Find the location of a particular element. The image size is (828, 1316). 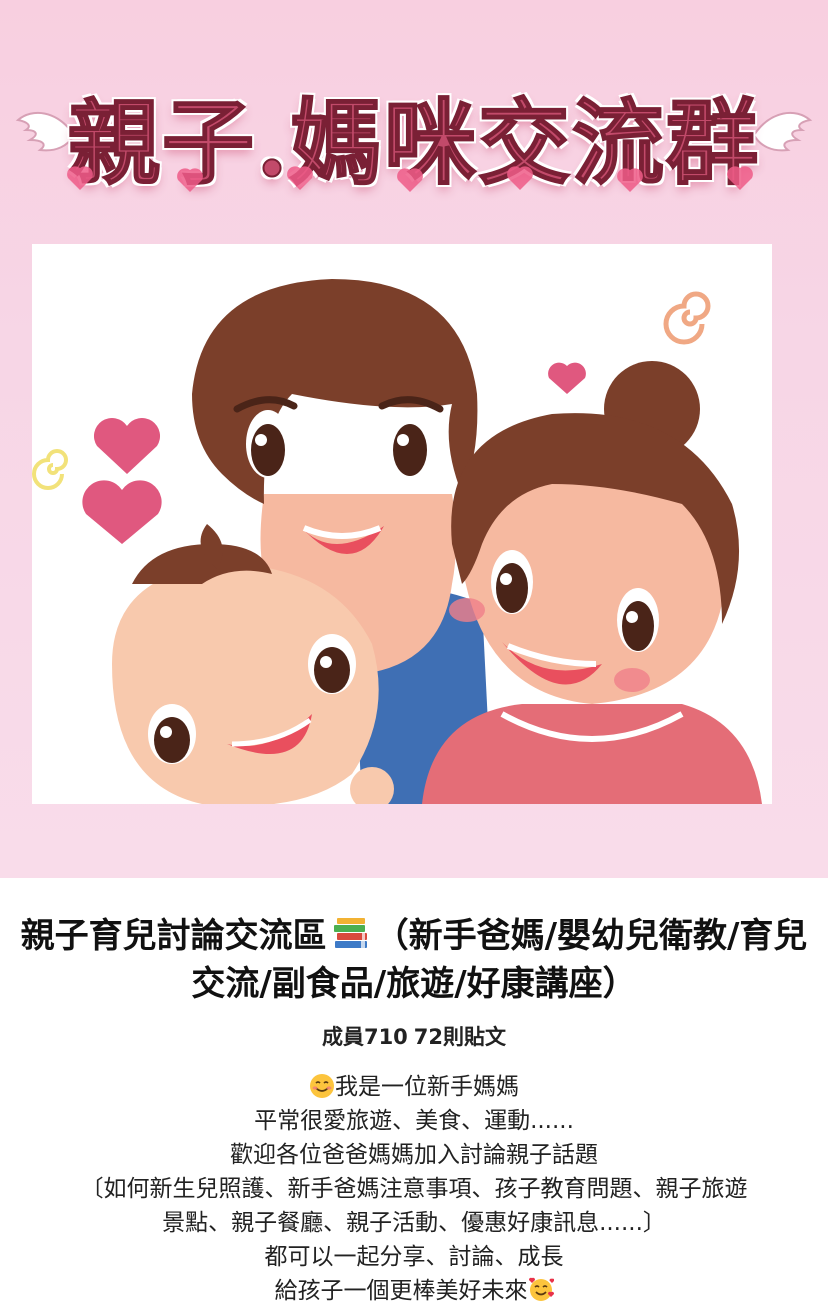

description-line: 我是一位新手媽媽 is located at coordinates (414, 1087).